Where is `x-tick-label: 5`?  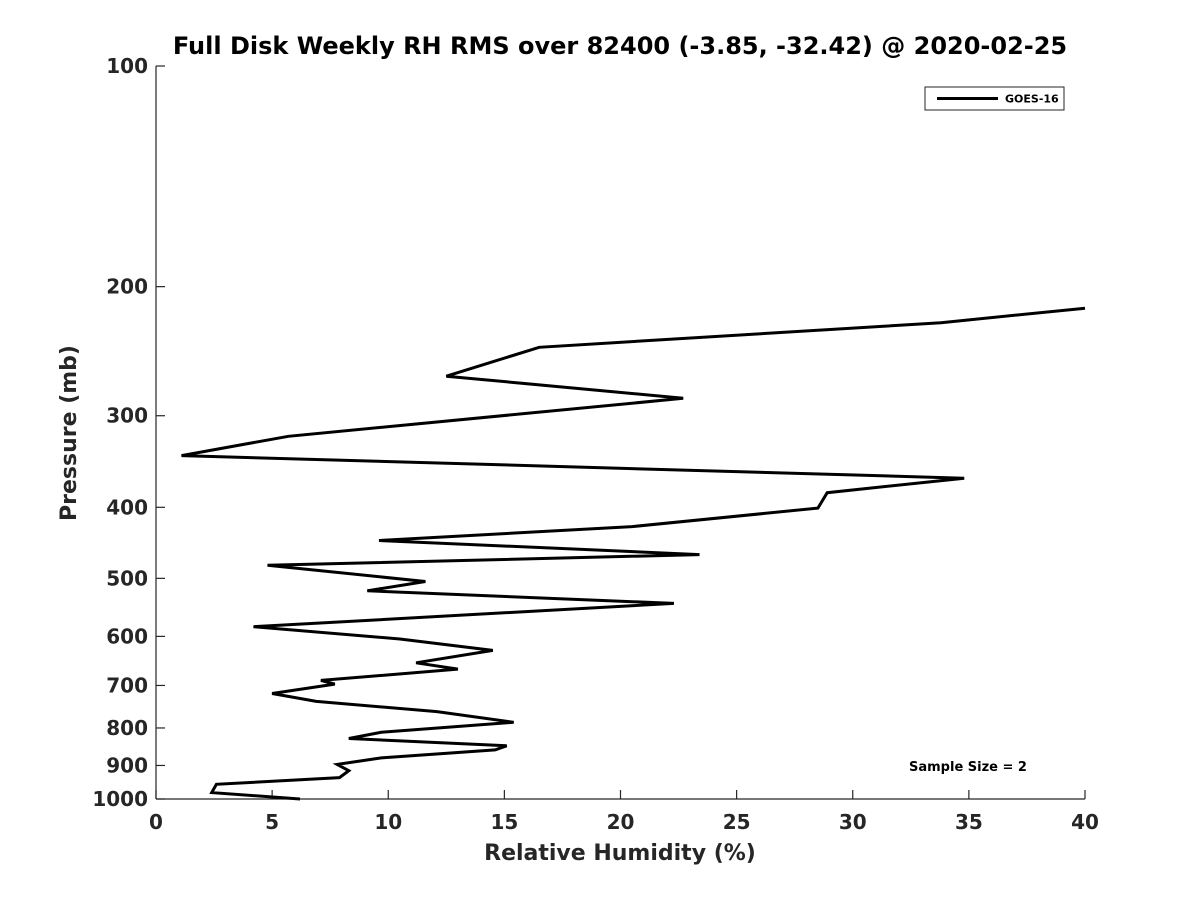 x-tick-label: 5 is located at coordinates (272, 822).